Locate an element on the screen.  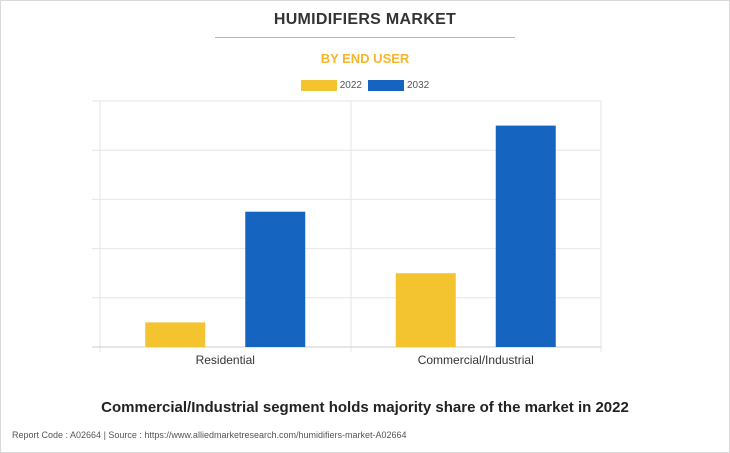
x-tick-label: Residential is located at coordinates (225, 360).